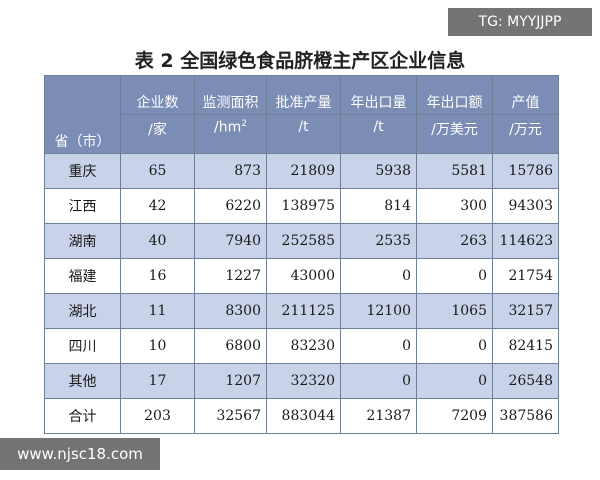  I want to click on table-row: 湖南 40 7940 252585 2535 263 114623, so click(301, 241).